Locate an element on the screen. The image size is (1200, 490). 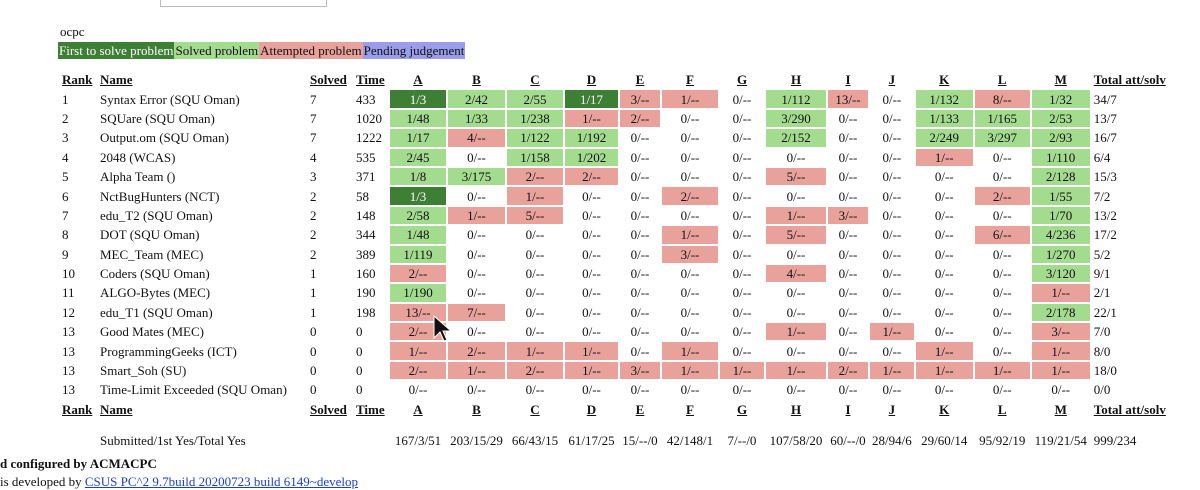
summary-cell: 7/--/0 is located at coordinates (742, 441).